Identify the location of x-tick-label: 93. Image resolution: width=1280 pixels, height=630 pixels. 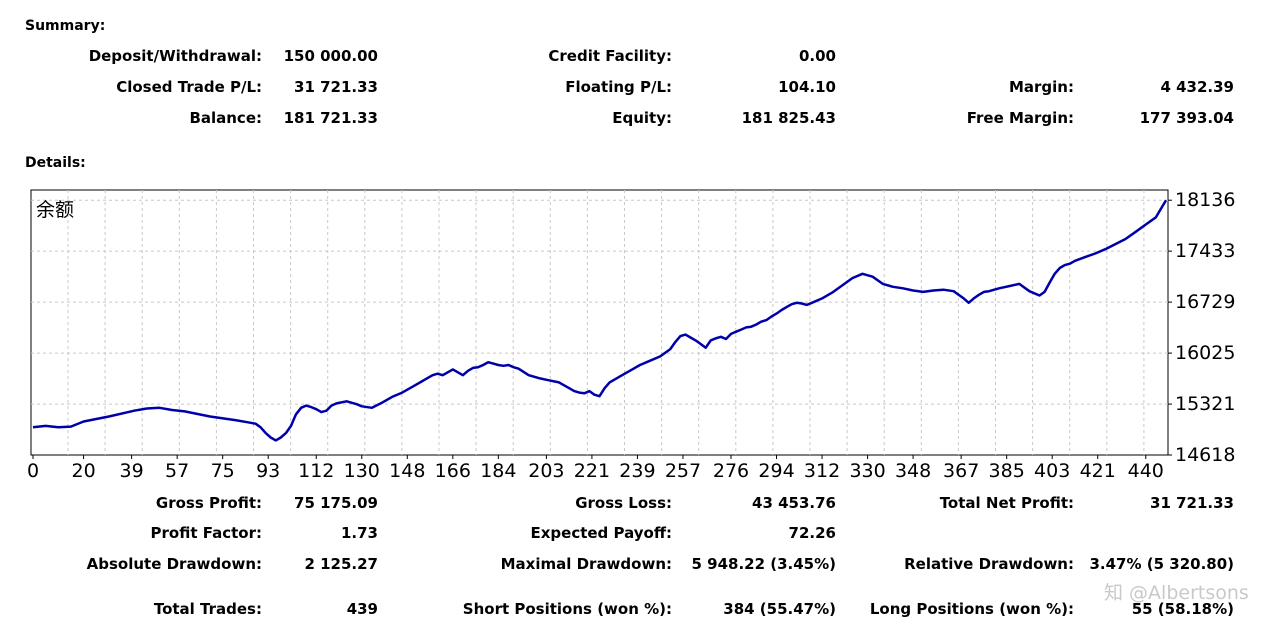
(268, 471).